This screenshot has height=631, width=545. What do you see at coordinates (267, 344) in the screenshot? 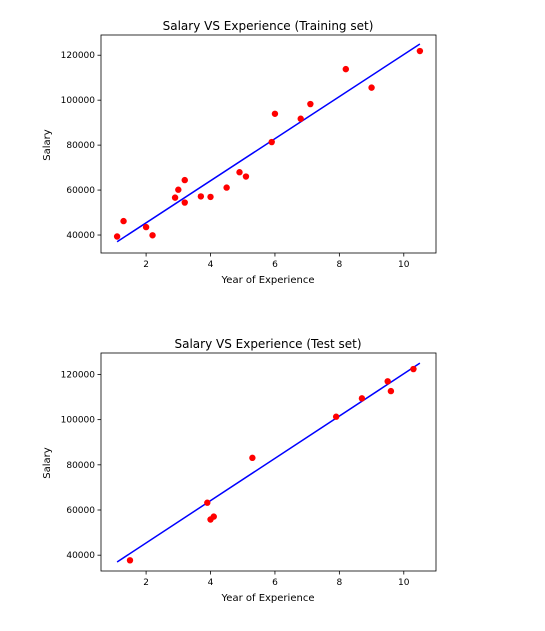
I see `chart-title: Salary VS Experience (Test set)` at bounding box center [267, 344].